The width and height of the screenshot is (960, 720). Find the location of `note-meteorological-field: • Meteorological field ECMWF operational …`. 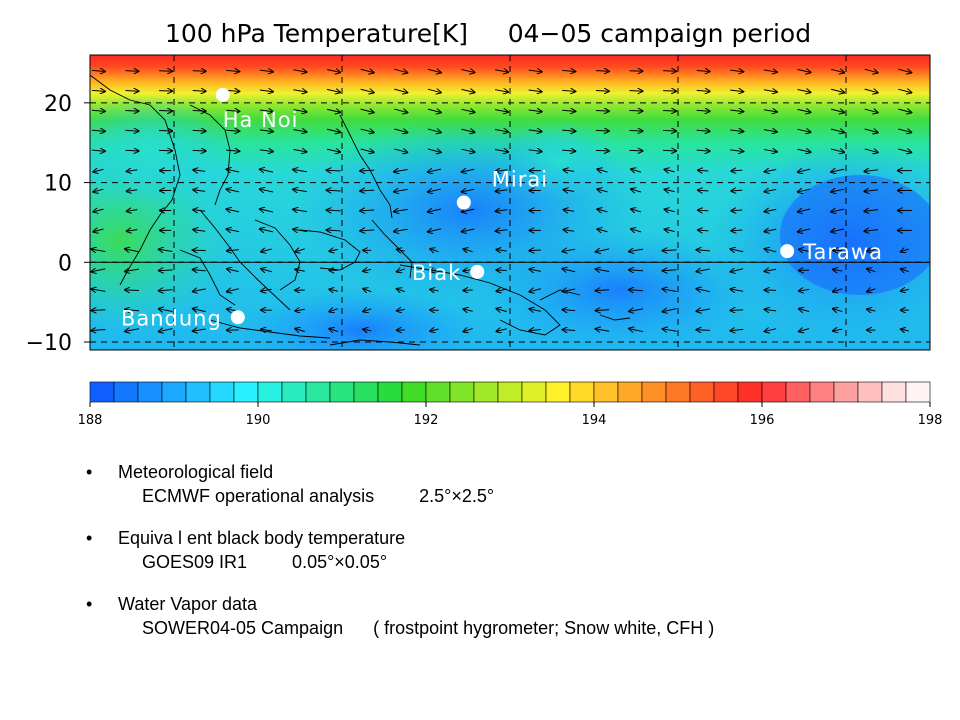

note-meteorological-field: • Meteorological field ECMWF operational … is located at coordinates (516, 484).